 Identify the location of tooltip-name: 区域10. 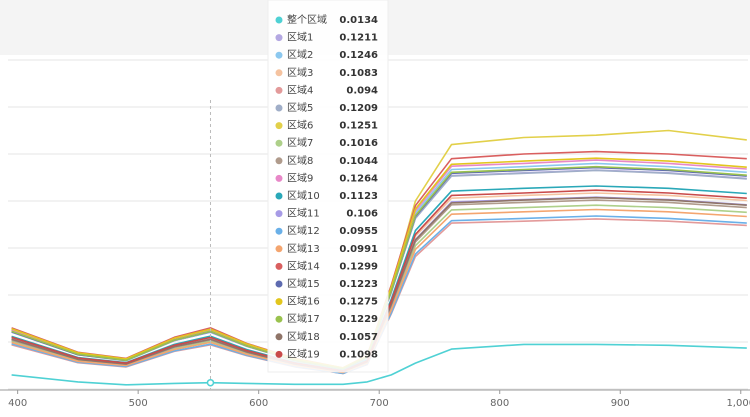
(303, 195).